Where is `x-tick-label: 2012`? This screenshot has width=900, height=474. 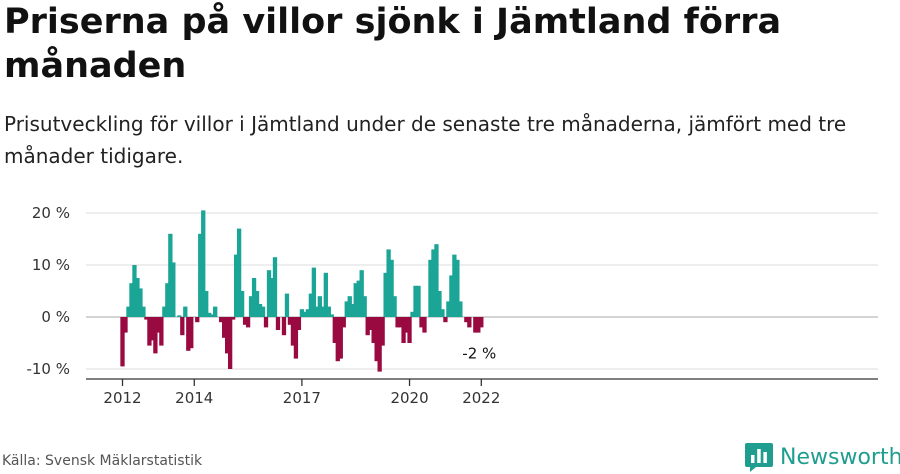 x-tick-label: 2012 is located at coordinates (122, 398).